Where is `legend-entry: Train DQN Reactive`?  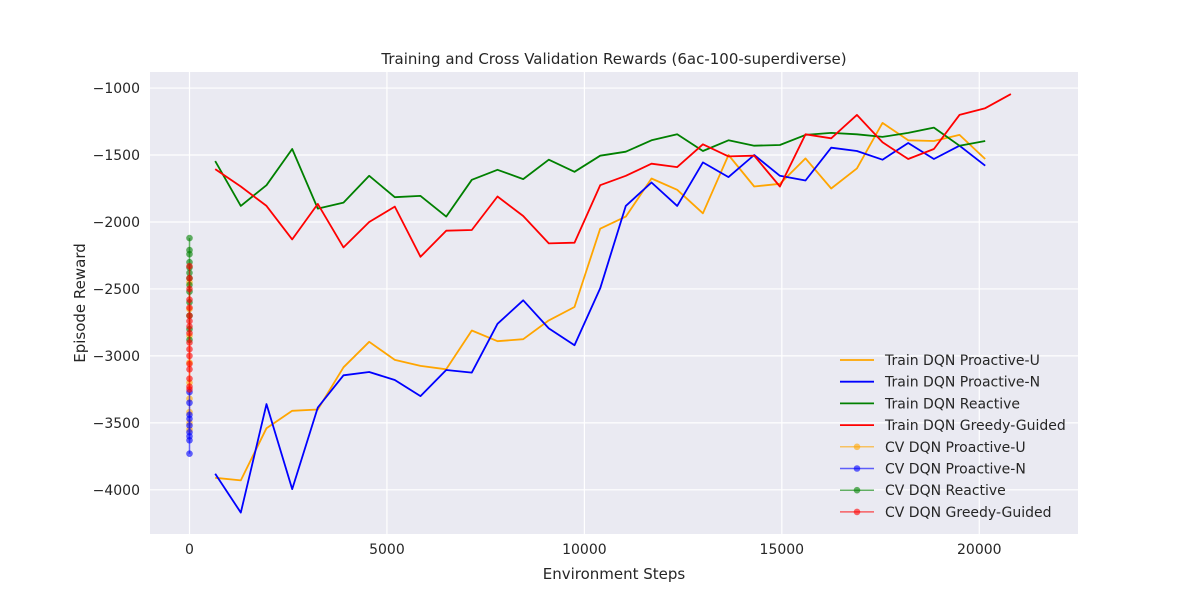
legend-entry: Train DQN Reactive is located at coordinates (930, 404).